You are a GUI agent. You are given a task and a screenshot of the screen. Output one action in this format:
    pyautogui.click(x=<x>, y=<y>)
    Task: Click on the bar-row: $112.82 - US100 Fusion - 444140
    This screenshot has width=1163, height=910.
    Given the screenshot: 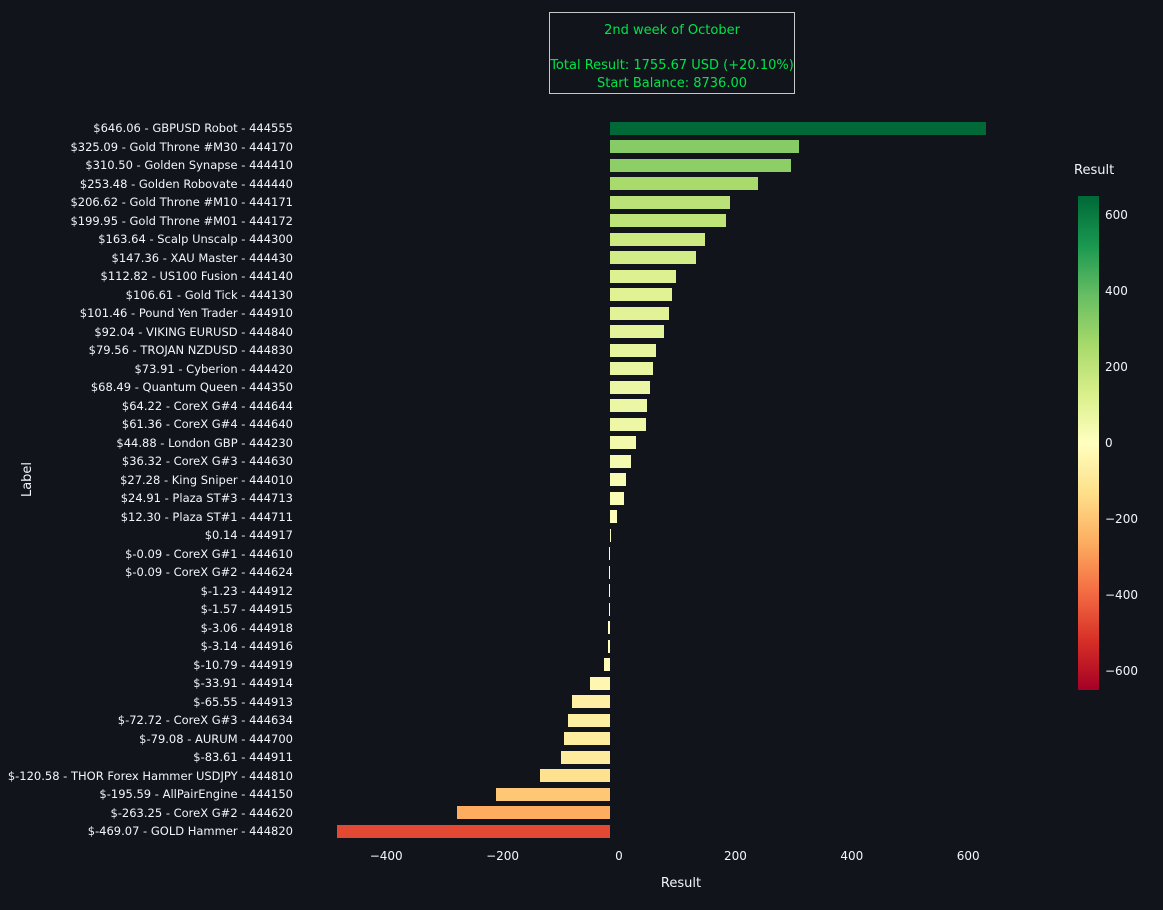 What is the action you would take?
    pyautogui.click(x=525, y=276)
    